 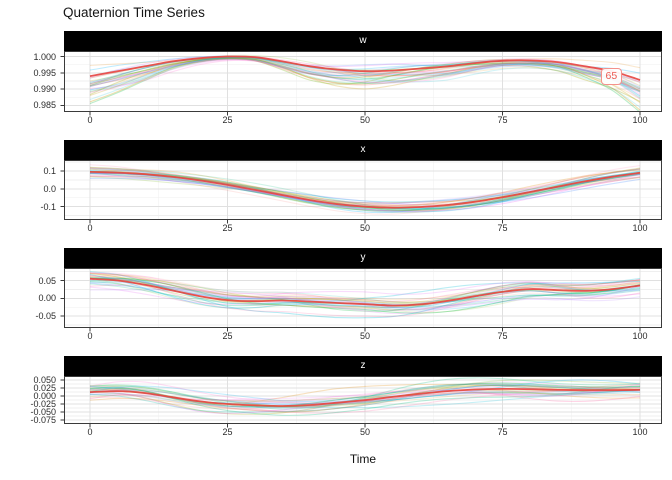 I want to click on y-tick-label: 0.985, so click(x=44, y=105).